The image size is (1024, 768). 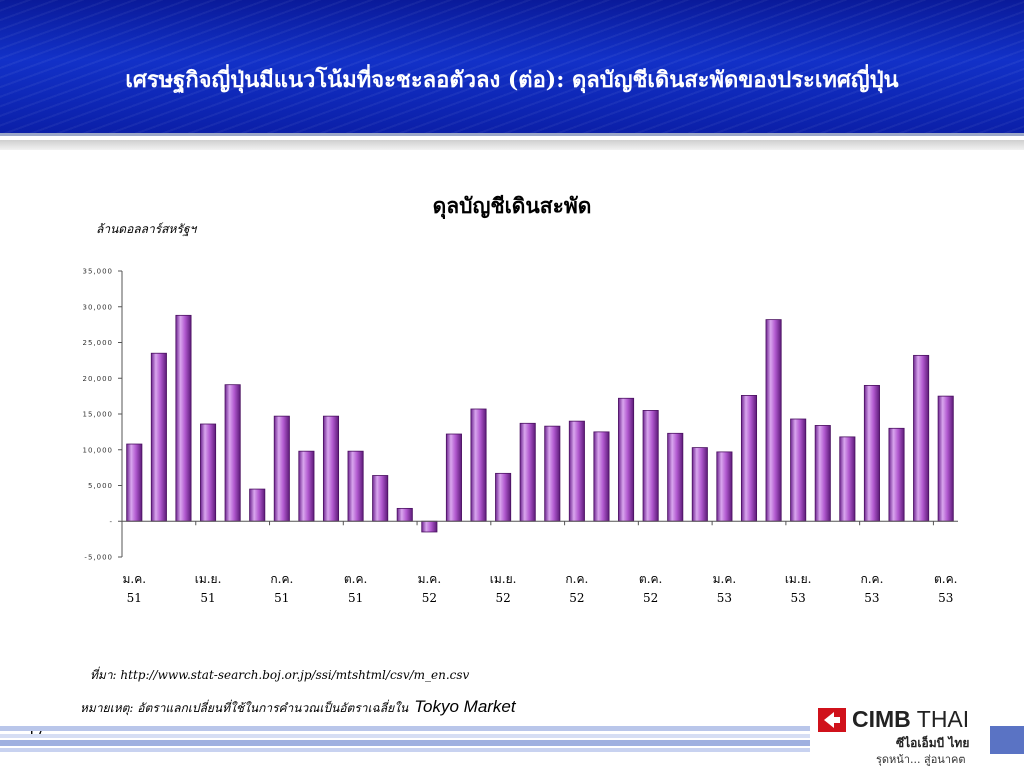 I want to click on y-tick-label: 10,000, so click(x=98, y=450).